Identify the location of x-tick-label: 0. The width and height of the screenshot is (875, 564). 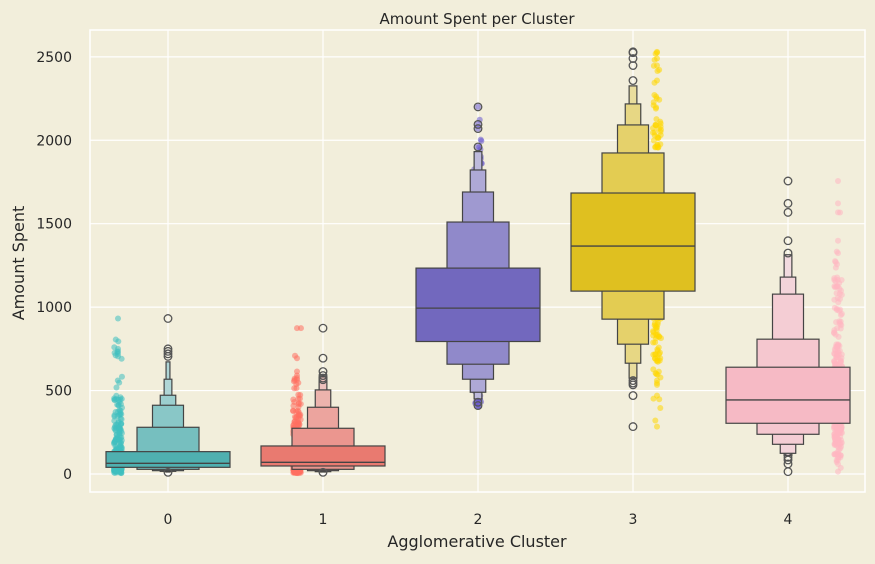
(168, 520).